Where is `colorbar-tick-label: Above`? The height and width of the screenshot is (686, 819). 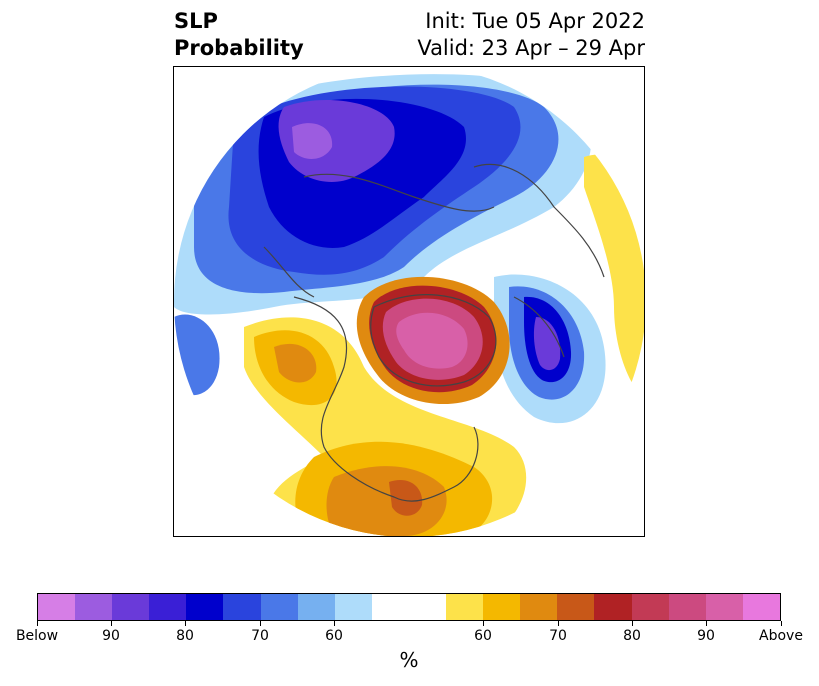 colorbar-tick-label: Above is located at coordinates (781, 636).